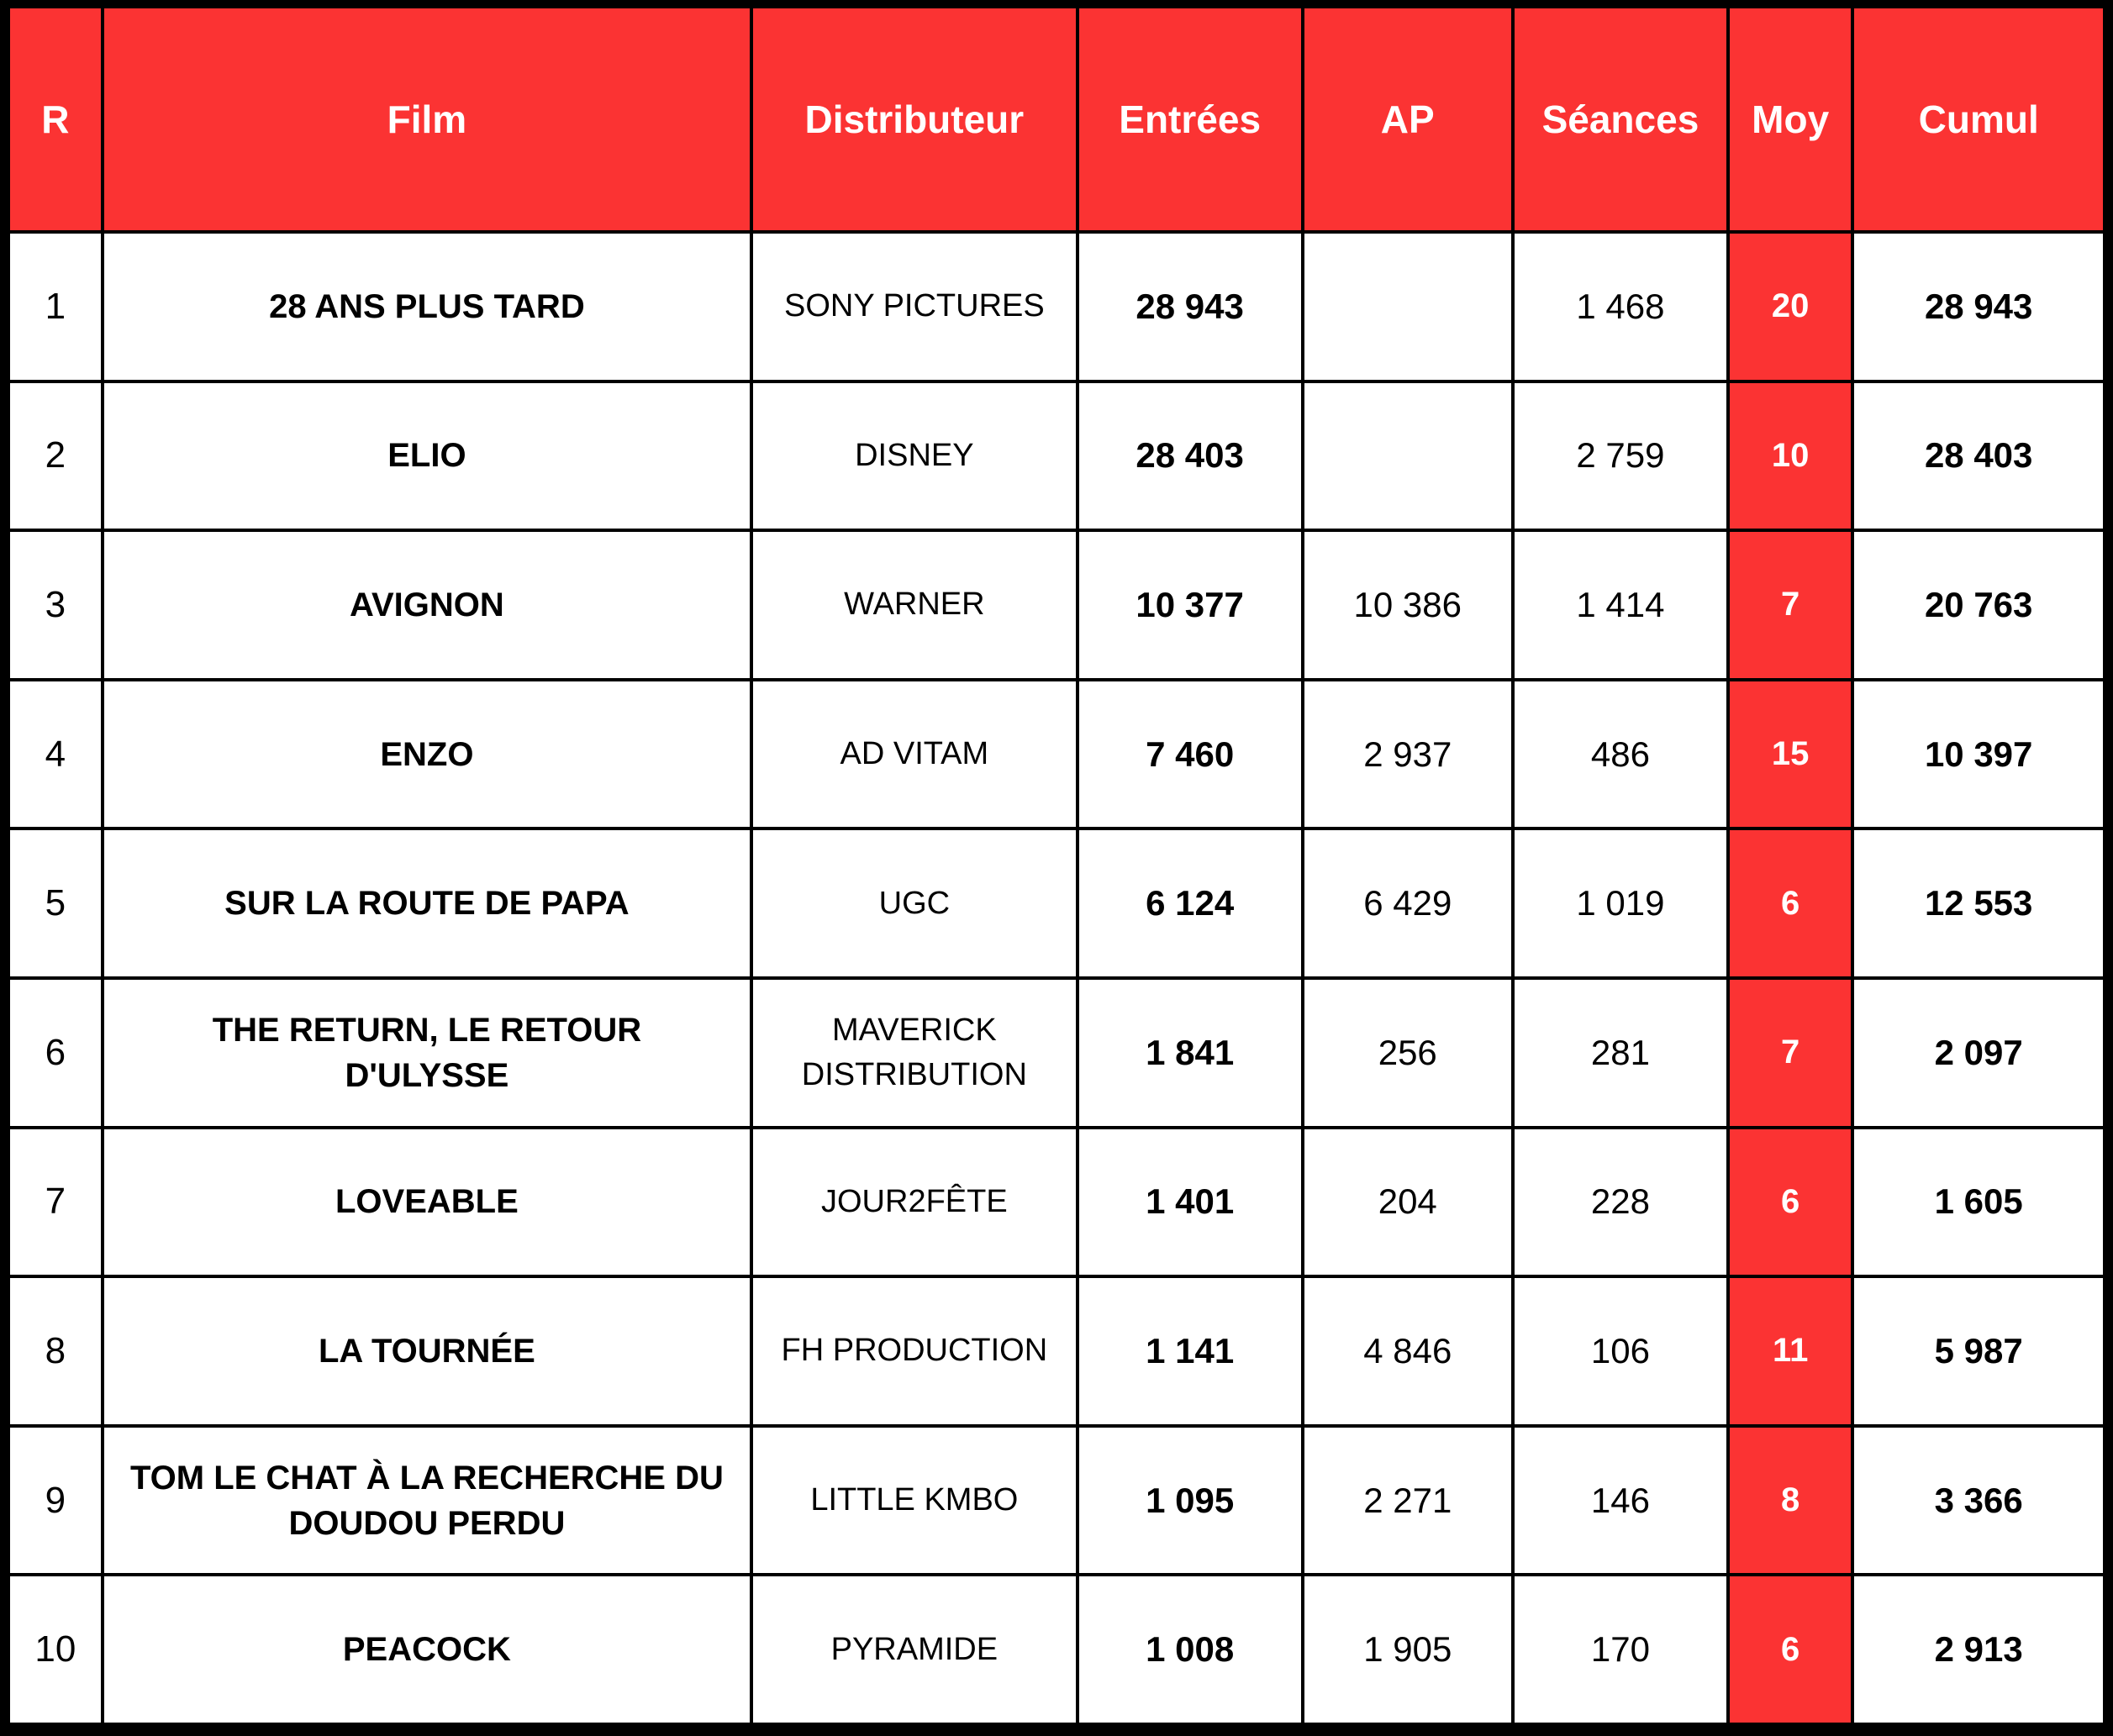 This screenshot has height=1736, width=2113. What do you see at coordinates (1620, 1500) in the screenshot?
I see `cell-seances: 146` at bounding box center [1620, 1500].